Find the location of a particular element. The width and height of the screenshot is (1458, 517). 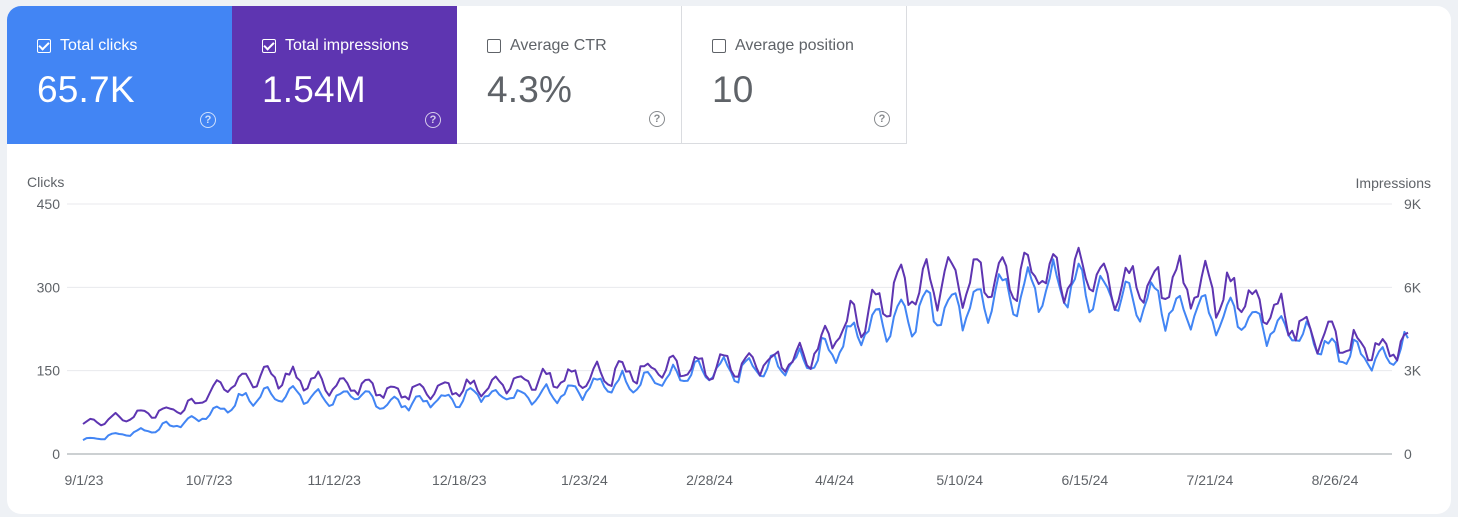

x-tick-label: 1/23/24 is located at coordinates (584, 480).